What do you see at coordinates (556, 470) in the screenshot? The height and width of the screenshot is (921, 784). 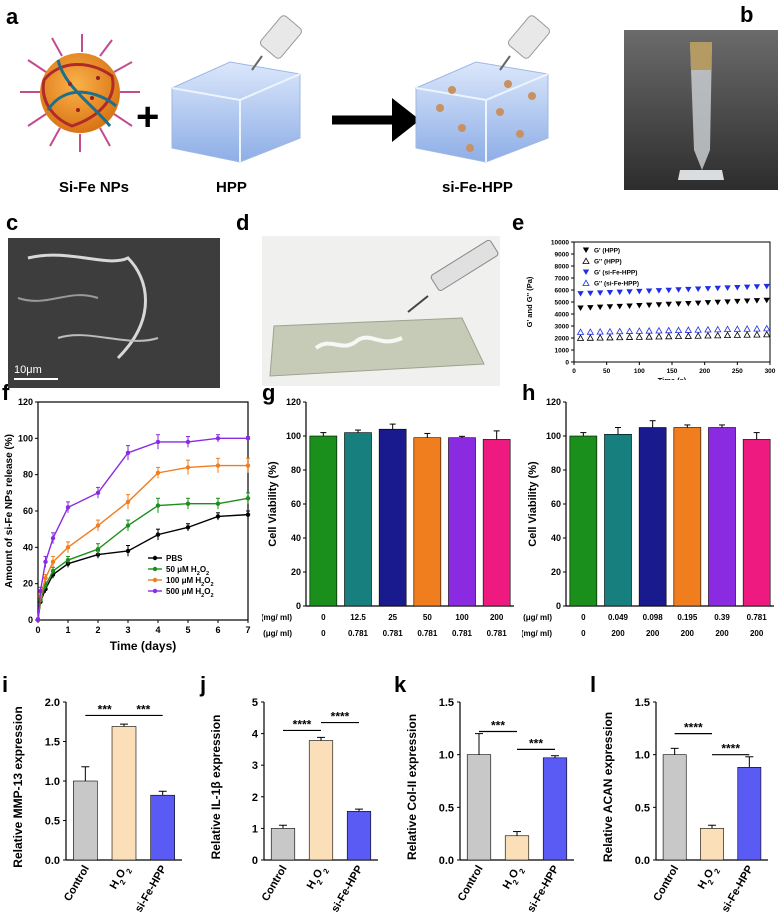 I see `y-tick-label: 80` at bounding box center [556, 470].